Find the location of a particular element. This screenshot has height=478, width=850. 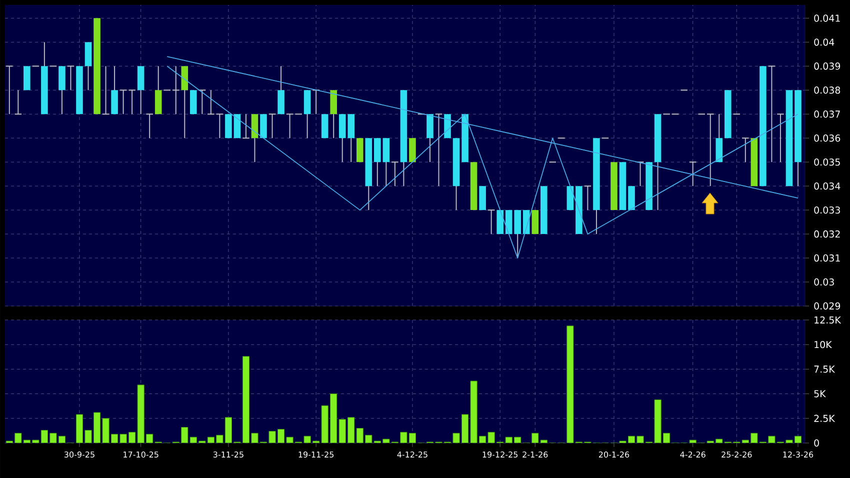

y-tick-label: 0.031 is located at coordinates (827, 258).